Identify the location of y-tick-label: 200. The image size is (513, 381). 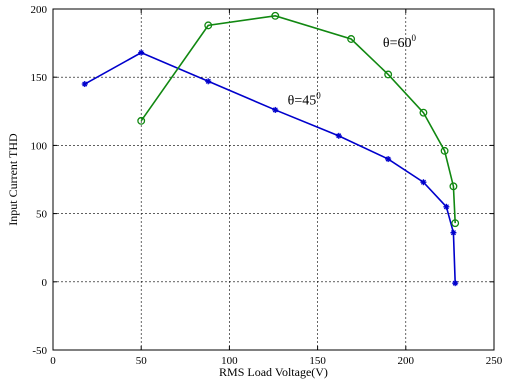
(39, 10).